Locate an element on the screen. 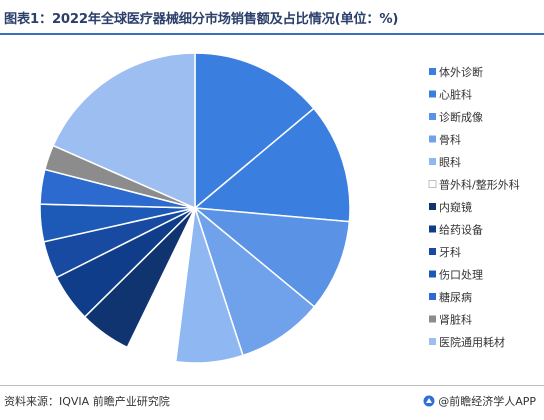 This screenshot has height=420, width=544. legend-label-3: 诊断成像 is located at coordinates (461, 117).